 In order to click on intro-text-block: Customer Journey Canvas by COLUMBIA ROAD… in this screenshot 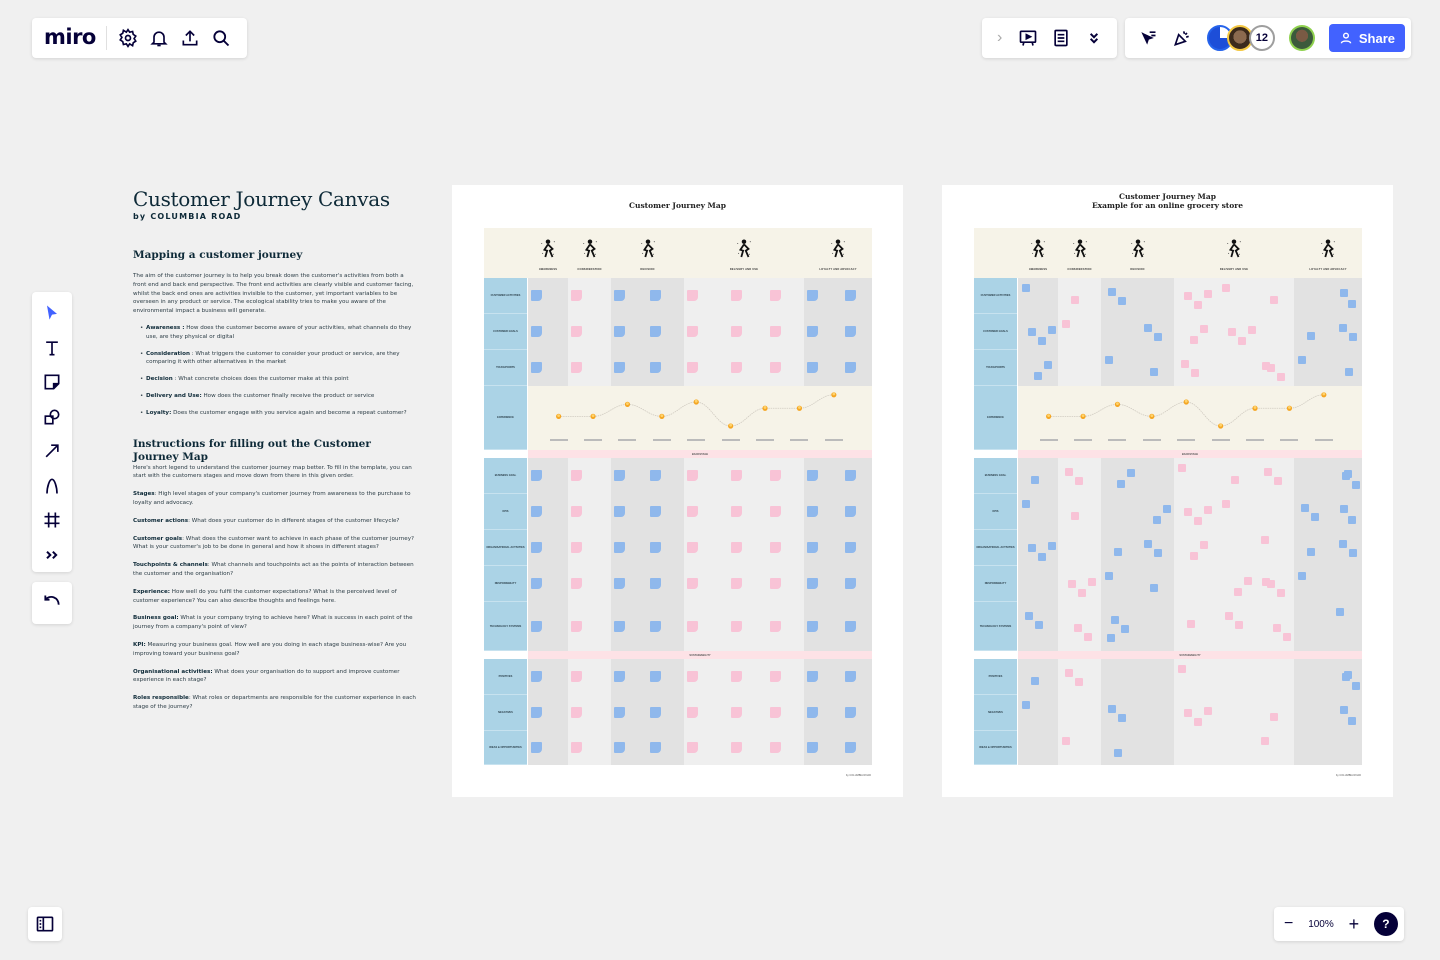, I will do `click(275, 449)`.